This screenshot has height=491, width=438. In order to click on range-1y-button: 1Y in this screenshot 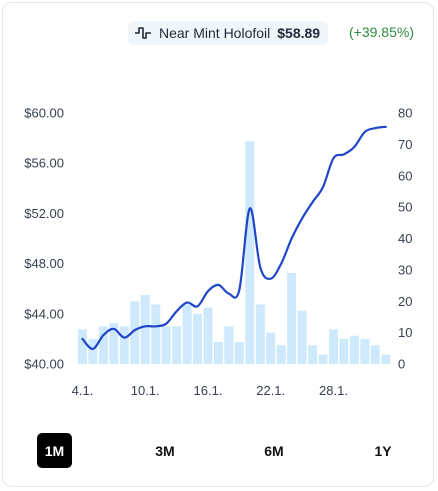, I will do `click(383, 450)`.